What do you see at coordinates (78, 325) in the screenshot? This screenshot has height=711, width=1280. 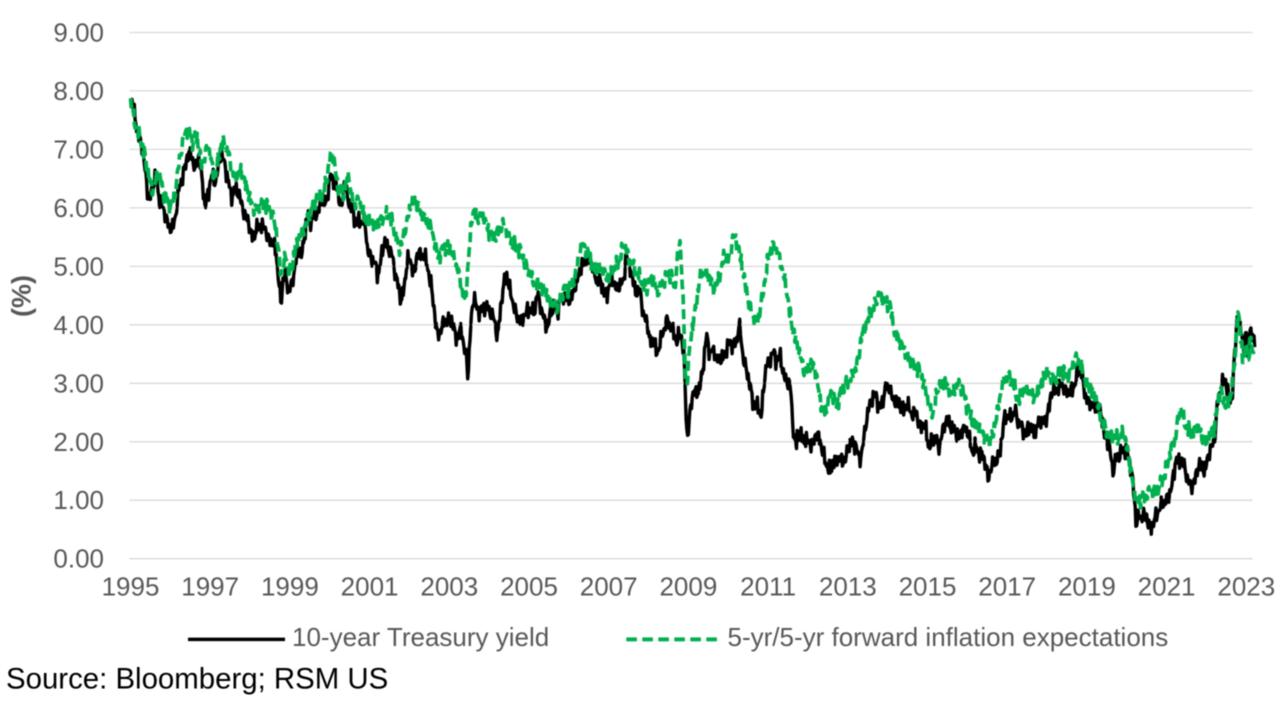 I see `svg-text: 4.00` at bounding box center [78, 325].